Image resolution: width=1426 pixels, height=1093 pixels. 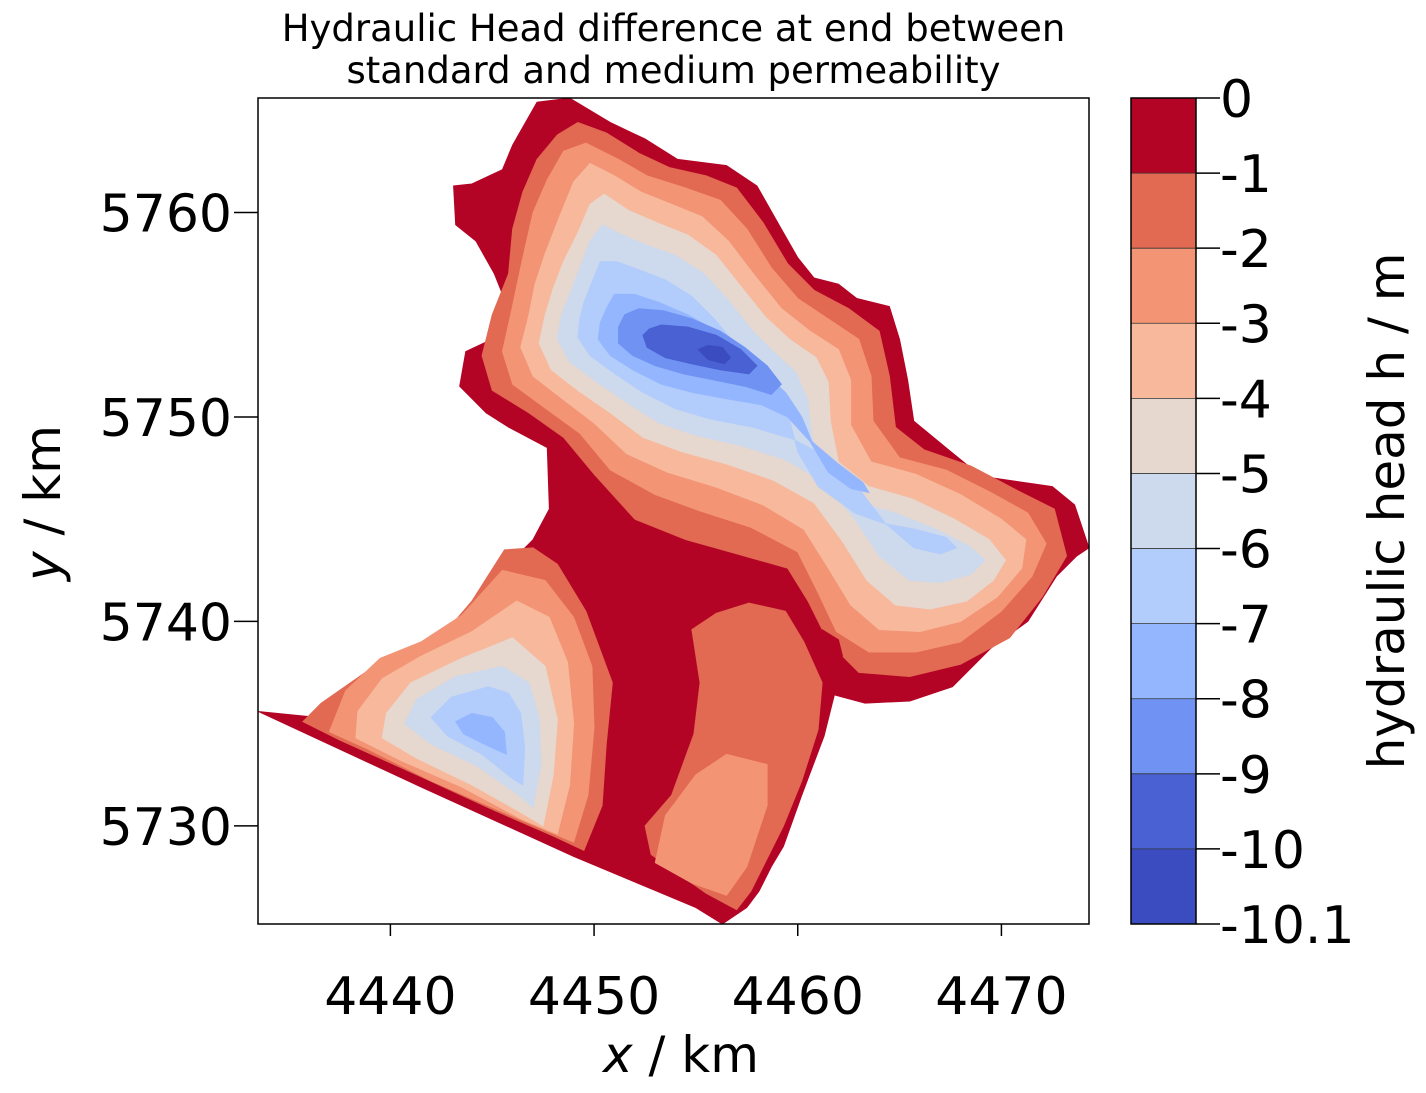 What do you see at coordinates (43, 566) in the screenshot?
I see `y-axis-label-var: y` at bounding box center [43, 566].